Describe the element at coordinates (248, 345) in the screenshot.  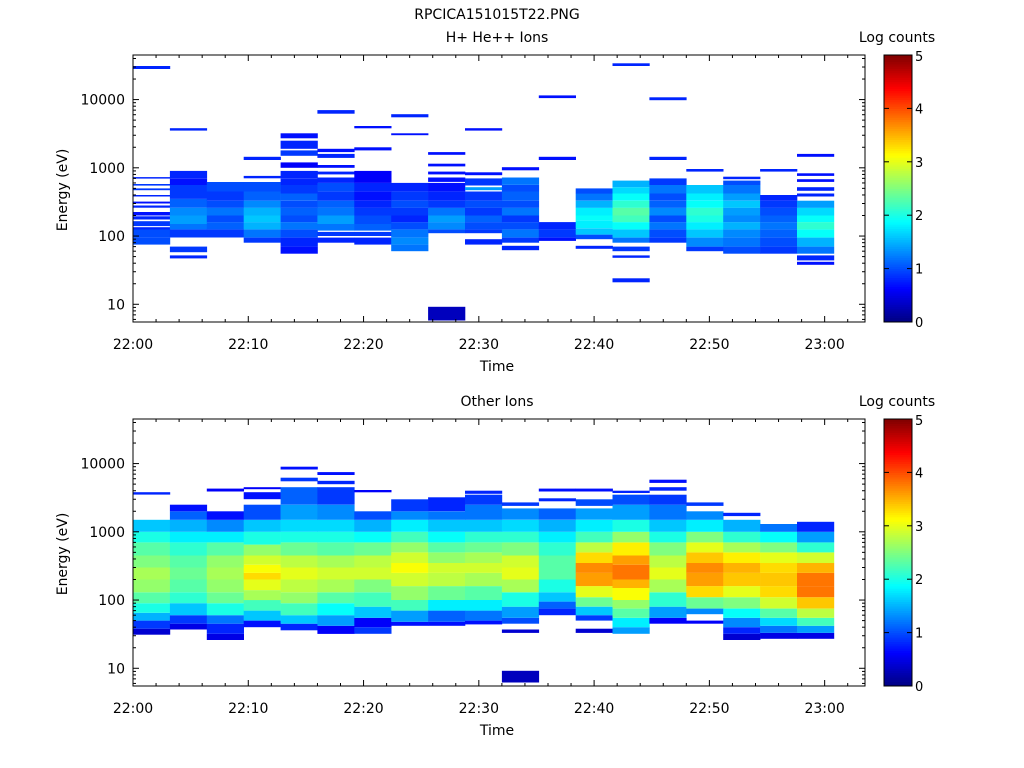
I see `x-tick-label: 22:10` at that location.